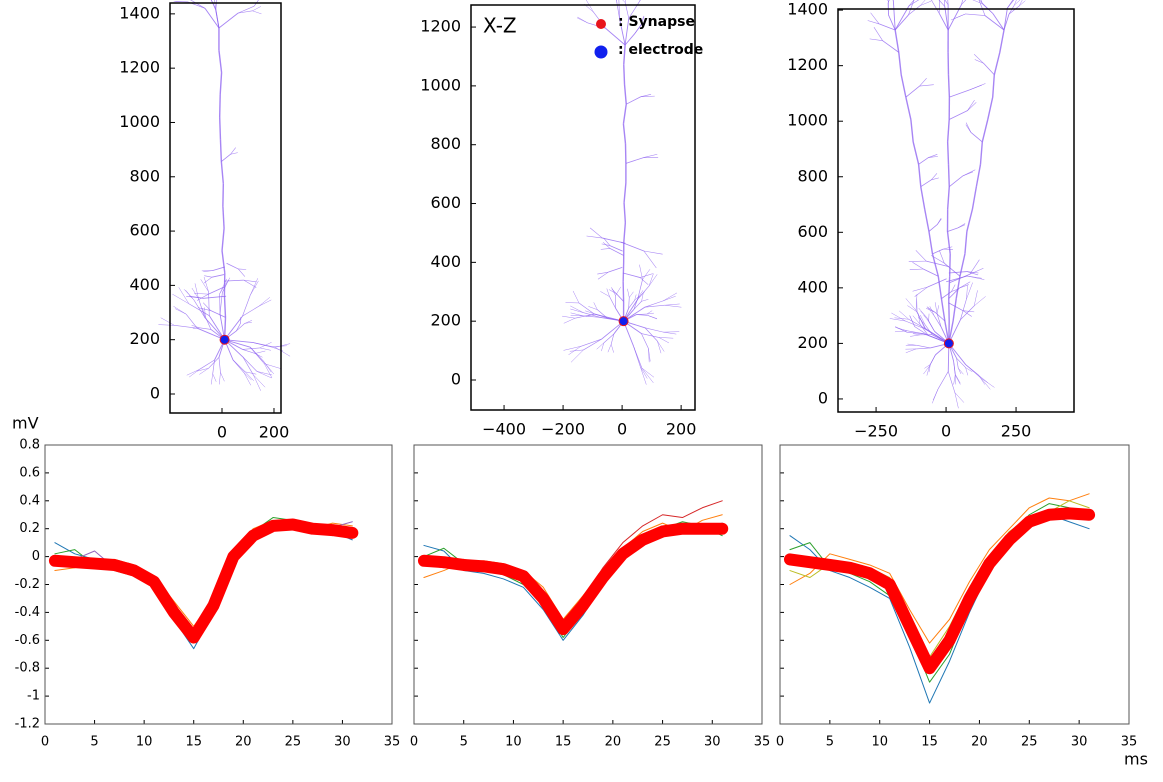 This screenshot has height=782, width=1163. What do you see at coordinates (812, 175) in the screenshot?
I see `y-tick-label: 800` at bounding box center [812, 175].